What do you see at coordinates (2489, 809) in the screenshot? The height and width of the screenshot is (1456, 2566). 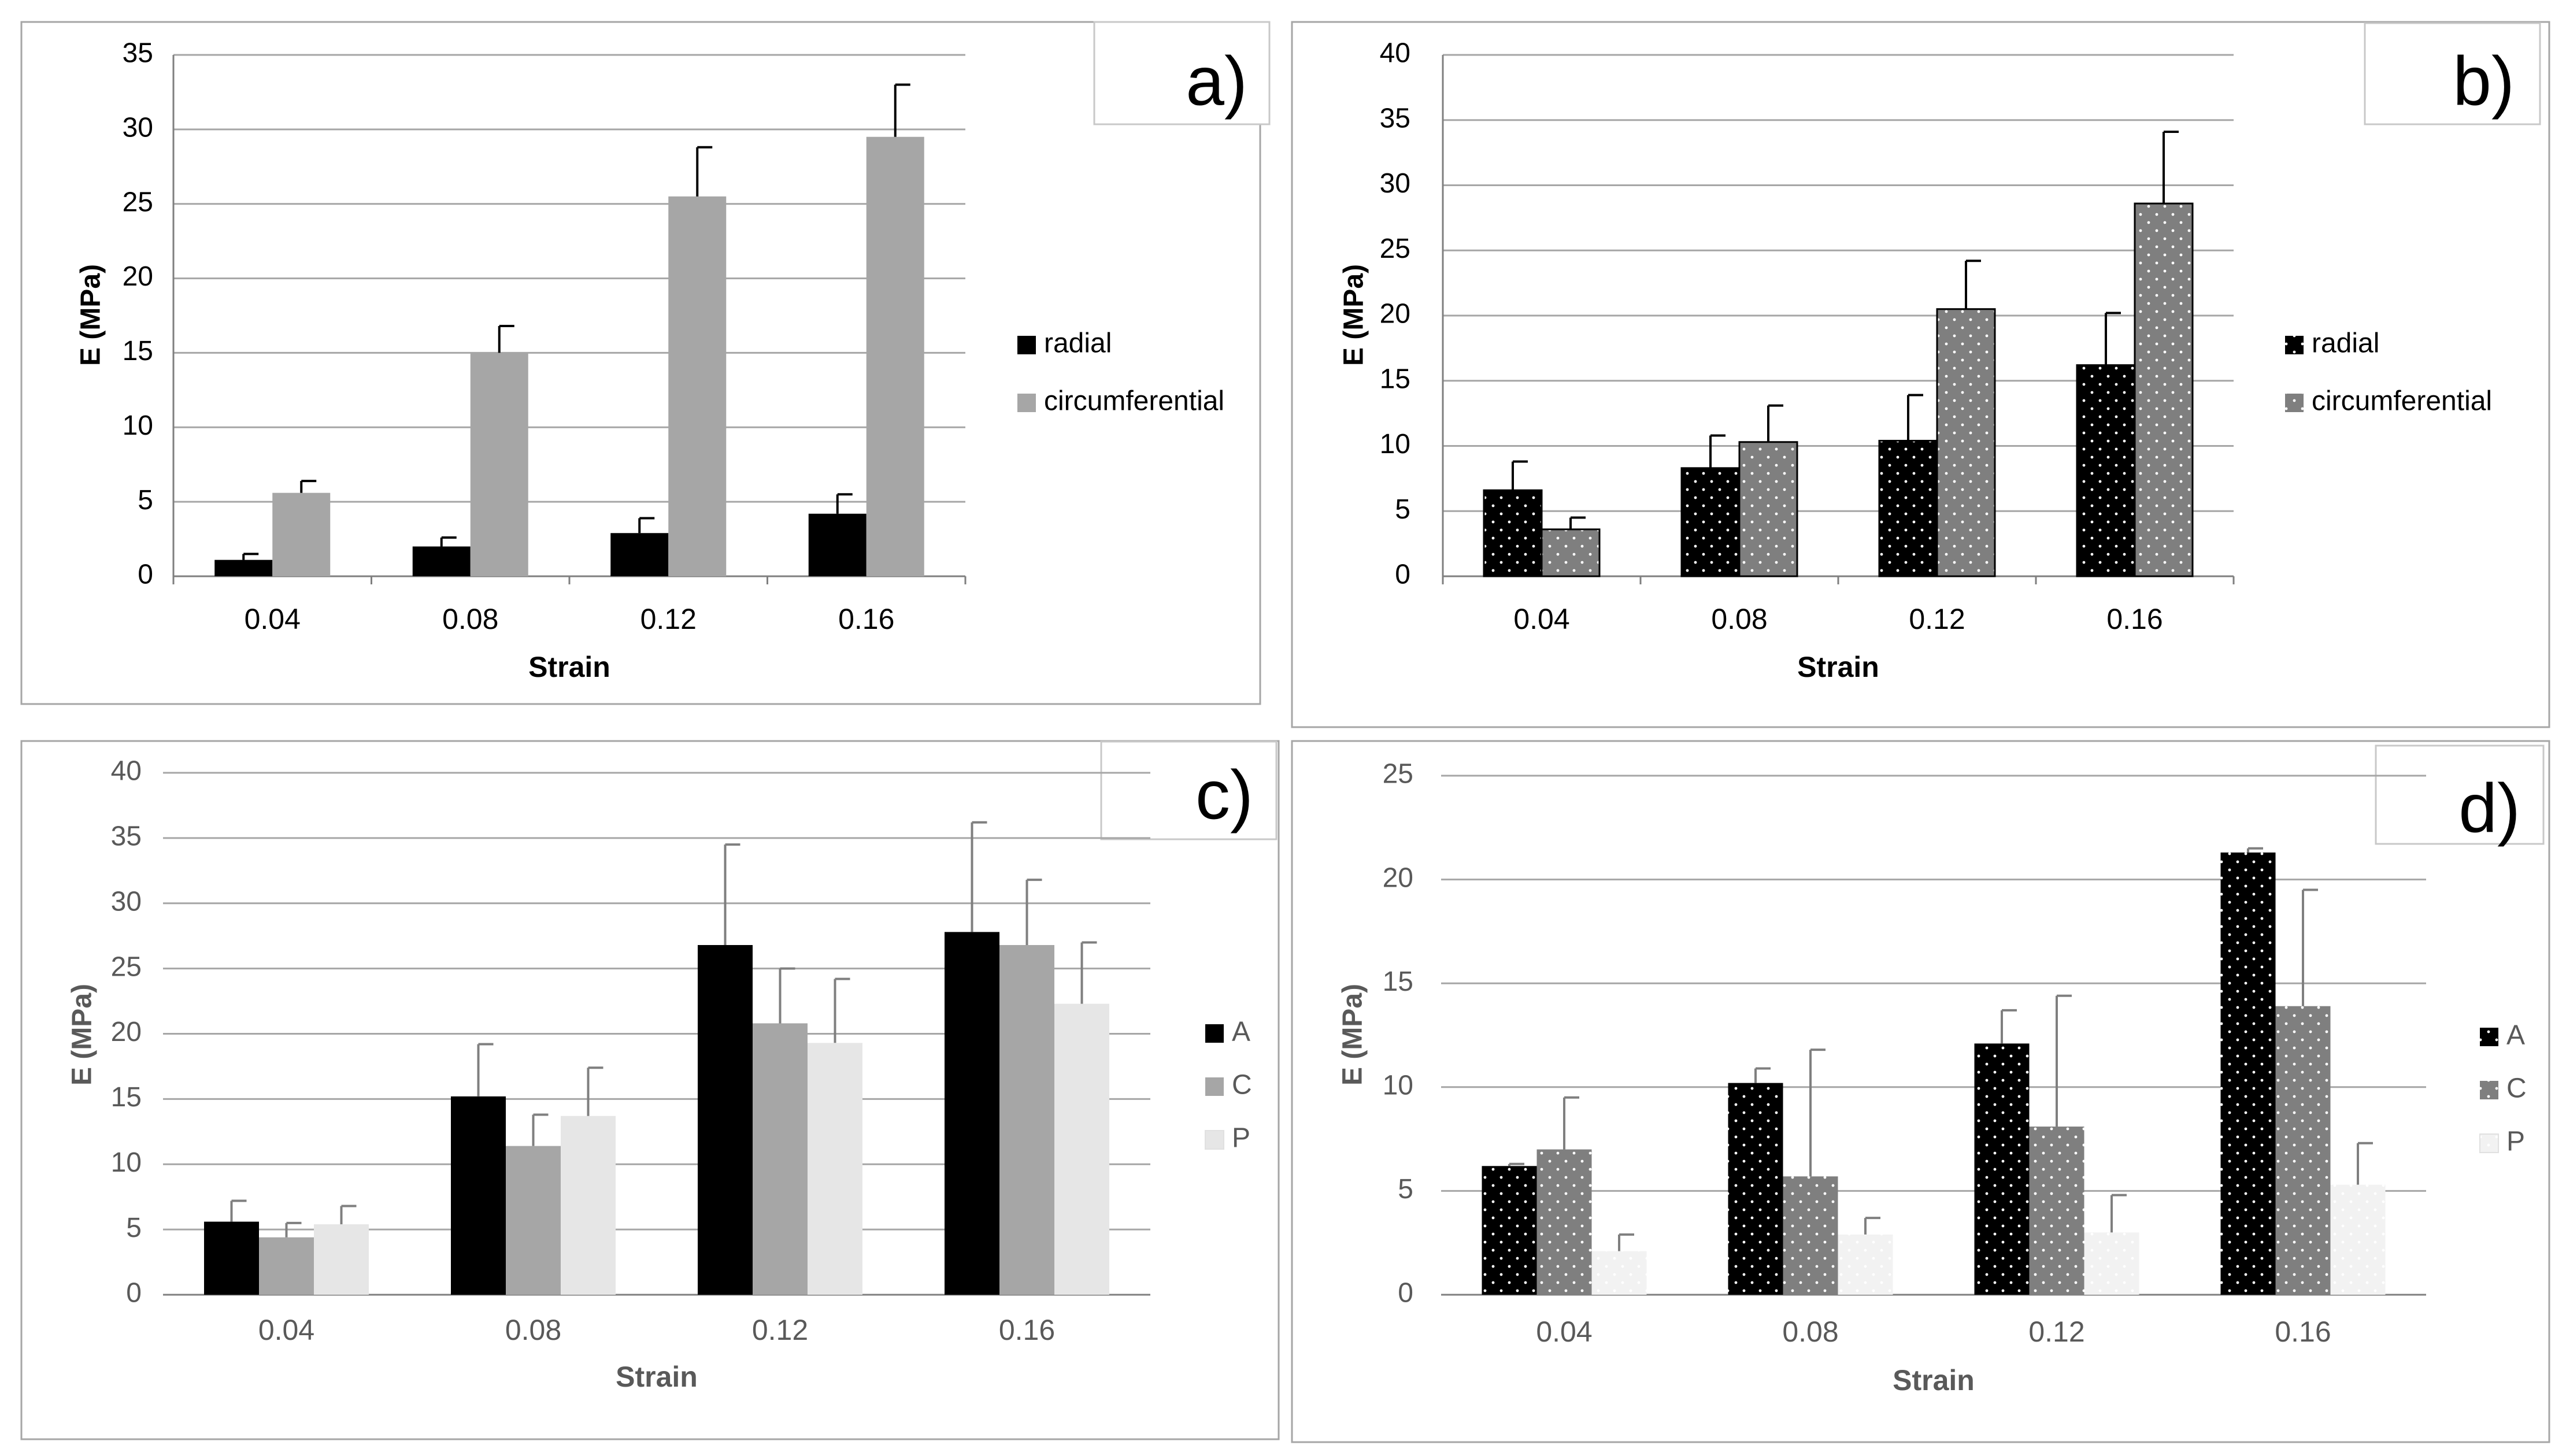 I see `panel-label: d)` at bounding box center [2489, 809].